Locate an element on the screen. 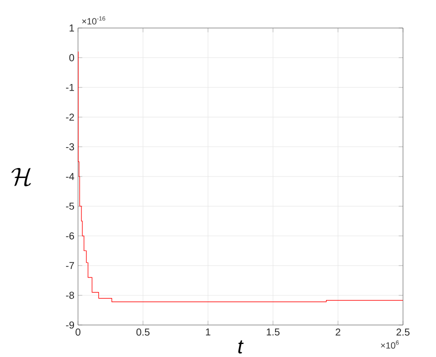  x-tick-label: 1.5 is located at coordinates (273, 332).